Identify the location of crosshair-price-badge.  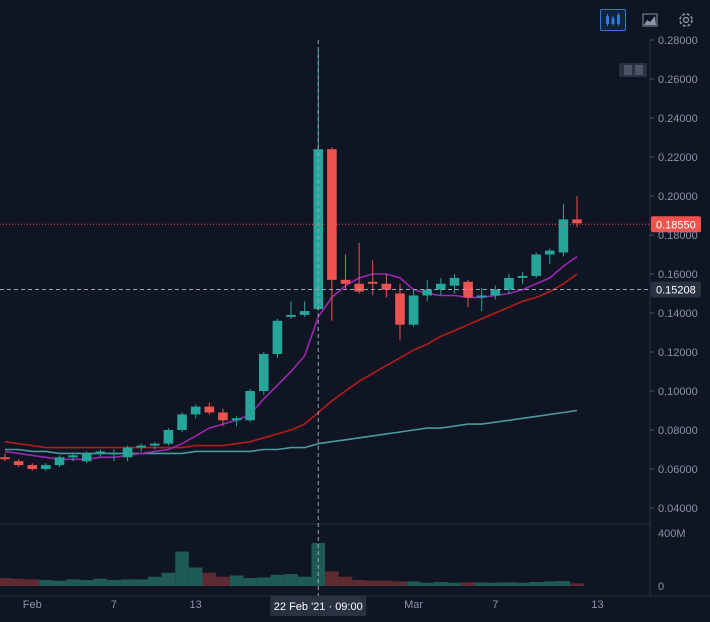
(676, 289).